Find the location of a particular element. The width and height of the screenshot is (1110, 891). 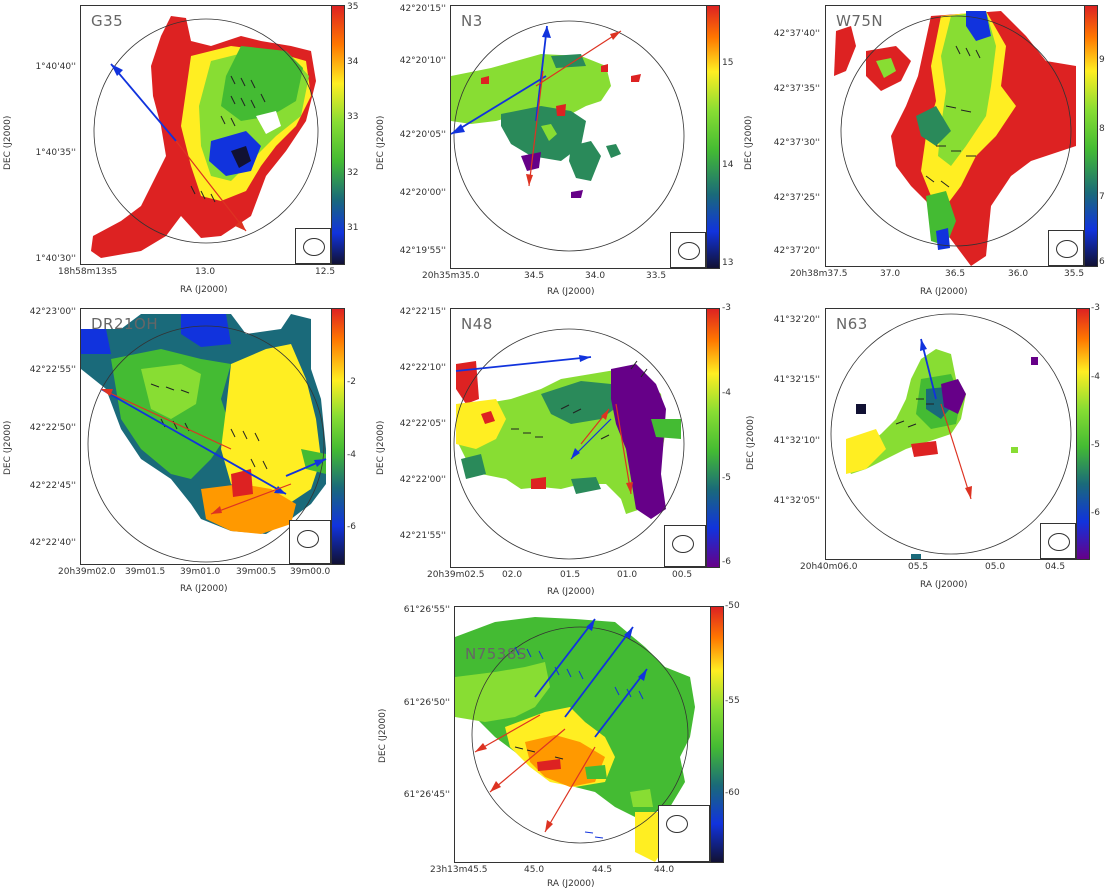

y-tick: 42°22'10'' is located at coordinates (422, 368).